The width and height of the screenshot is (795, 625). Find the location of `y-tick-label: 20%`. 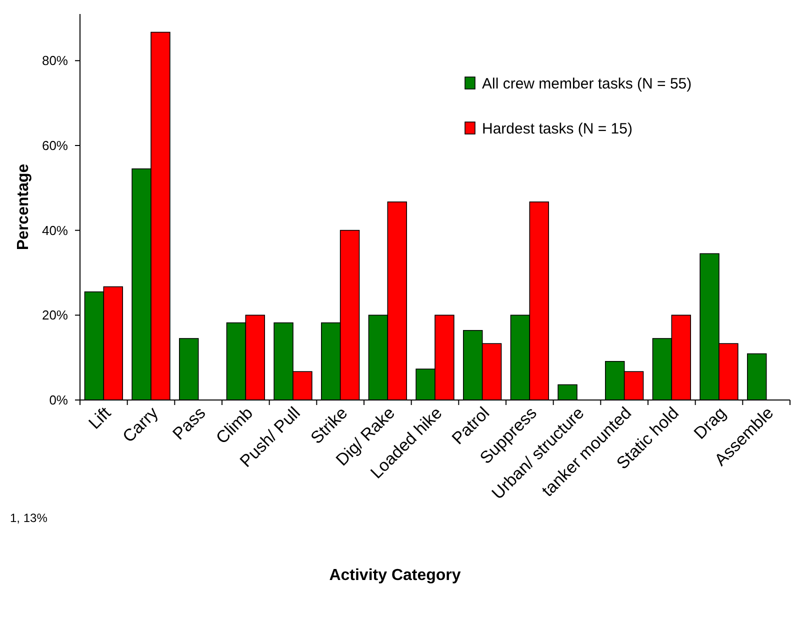

y-tick-label: 20% is located at coordinates (55, 315).